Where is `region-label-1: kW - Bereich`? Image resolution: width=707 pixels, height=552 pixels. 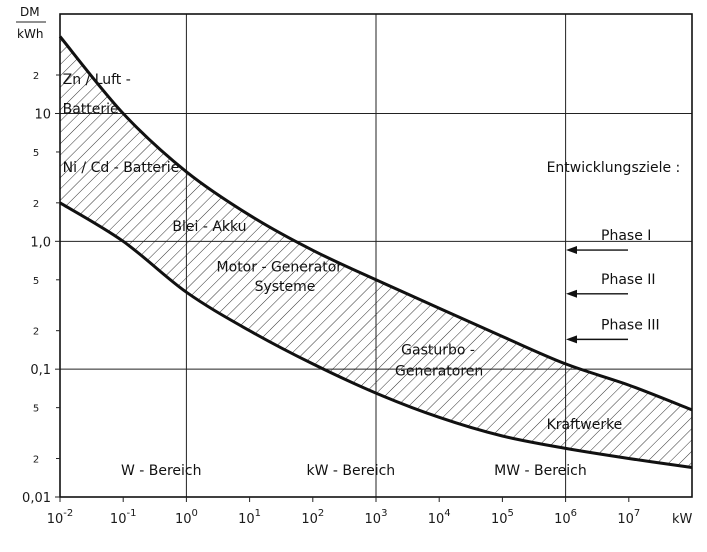 region-label-1: kW - Bereich is located at coordinates (351, 471).